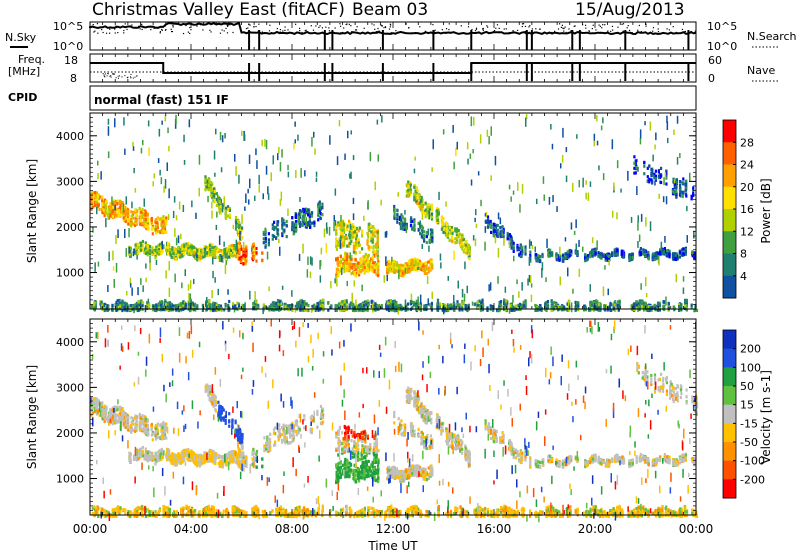  I want to click on chart-title: Christmas Valley East (fitACF), so click(218, 10).